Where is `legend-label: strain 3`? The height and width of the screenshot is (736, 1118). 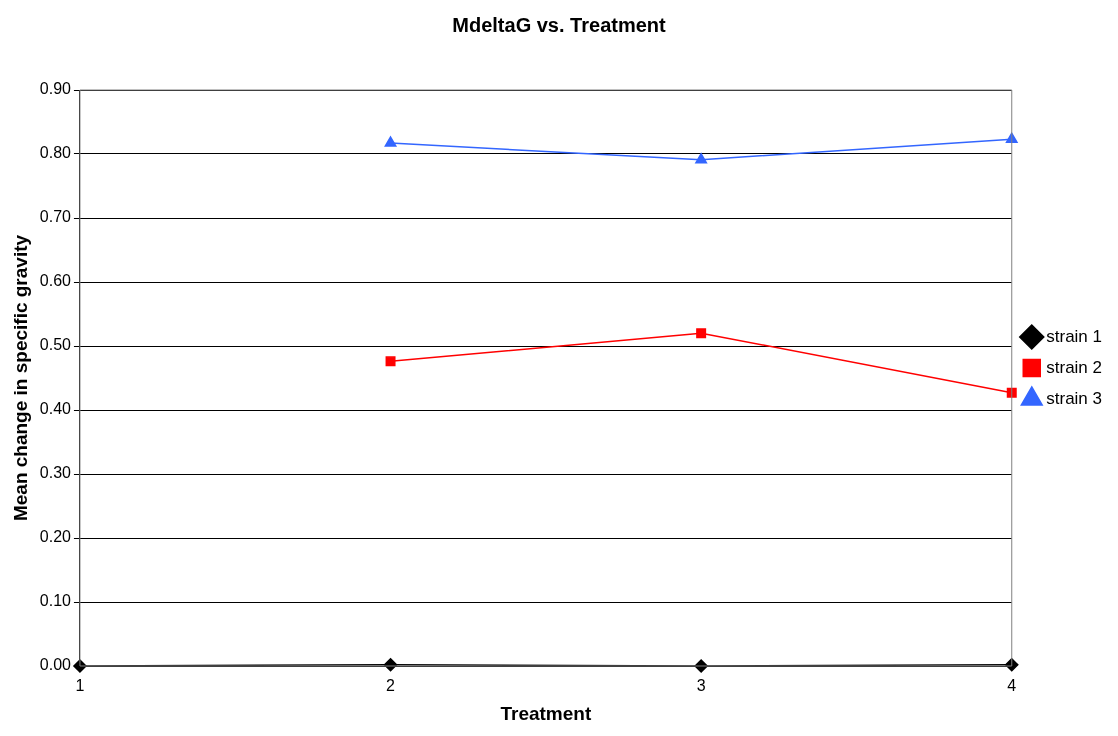
legend-label: strain 3 is located at coordinates (1074, 398).